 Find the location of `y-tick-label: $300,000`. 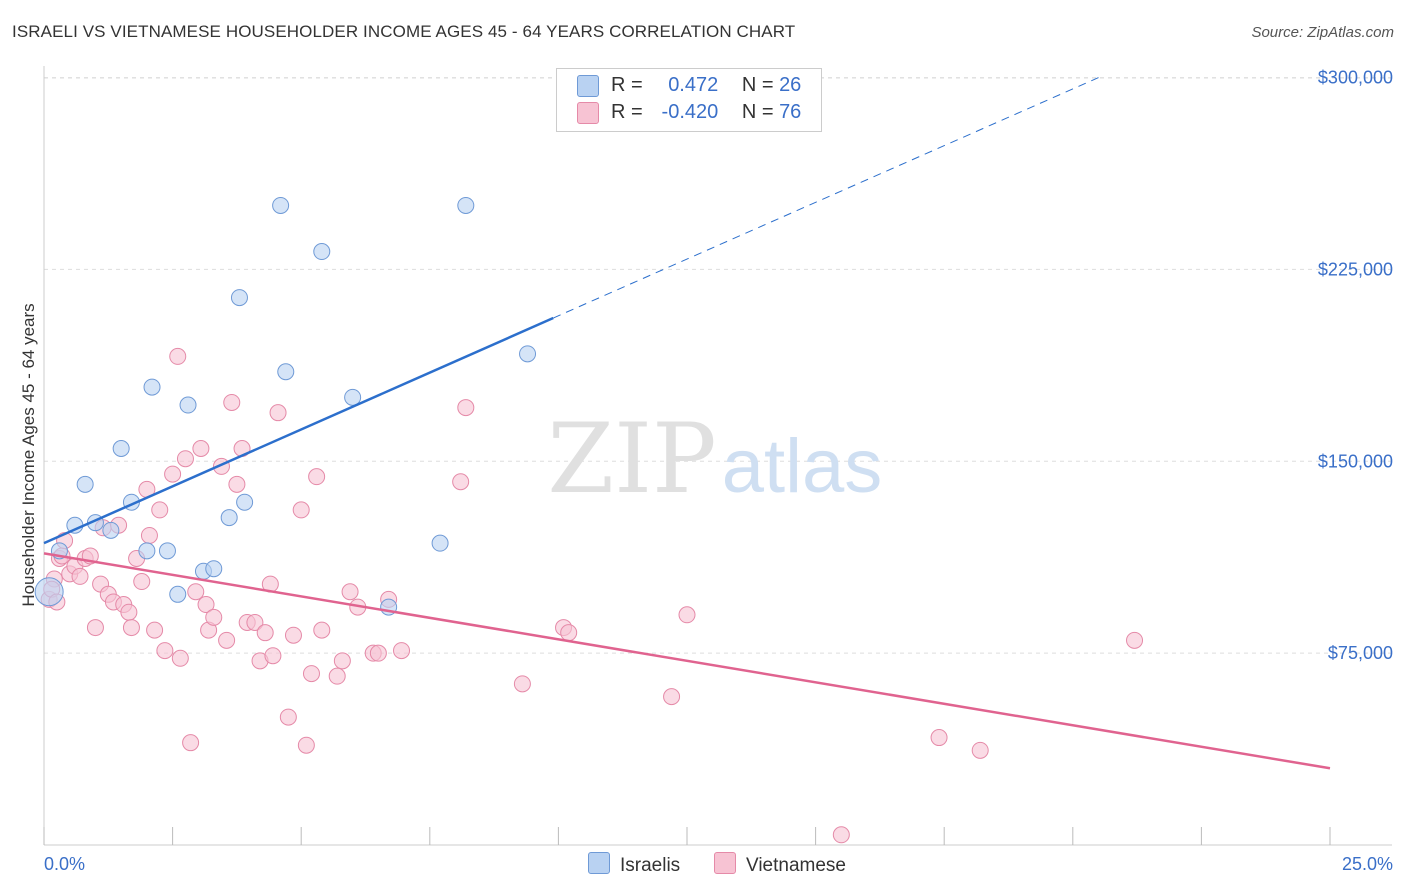

y-tick-label: $300,000 is located at coordinates (1355, 78).